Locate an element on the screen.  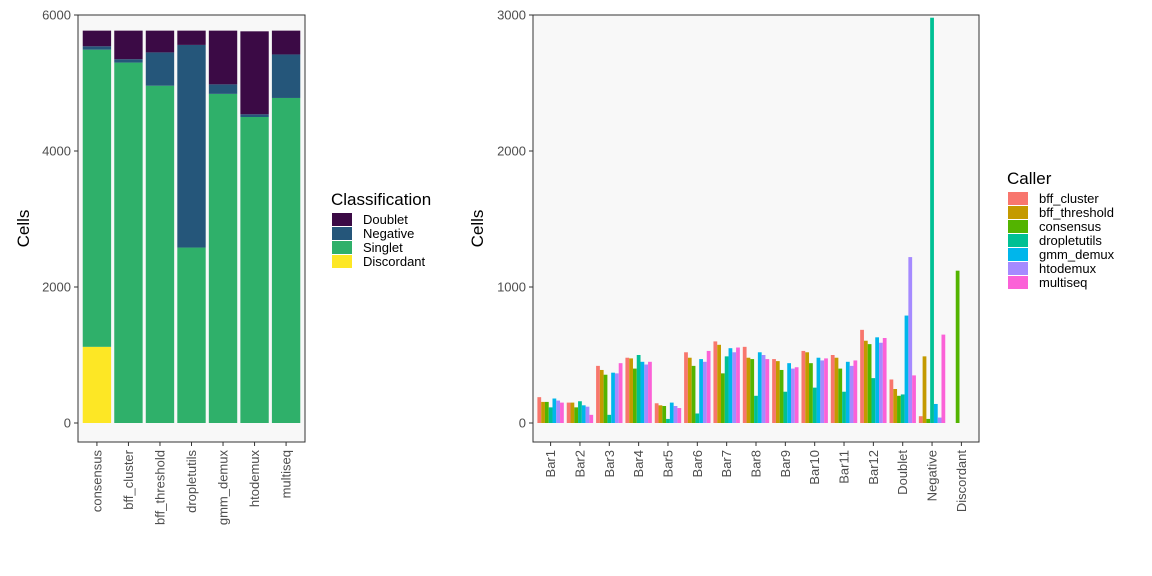
bar-consensus-singlet is located at coordinates (97, 198).